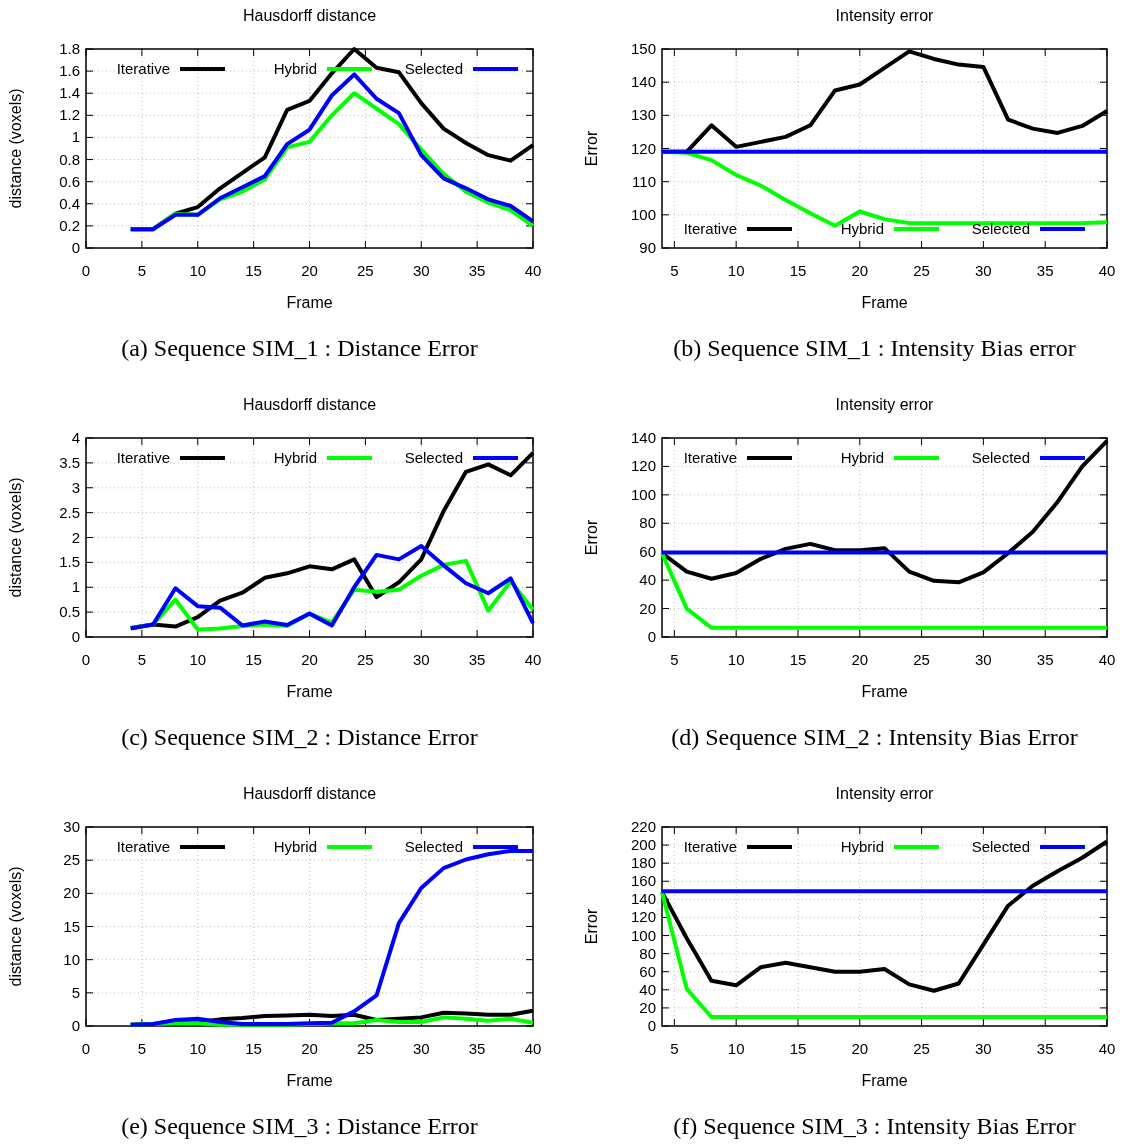  Describe the element at coordinates (69, 612) in the screenshot. I see `y-tick-label: 0.5` at that location.